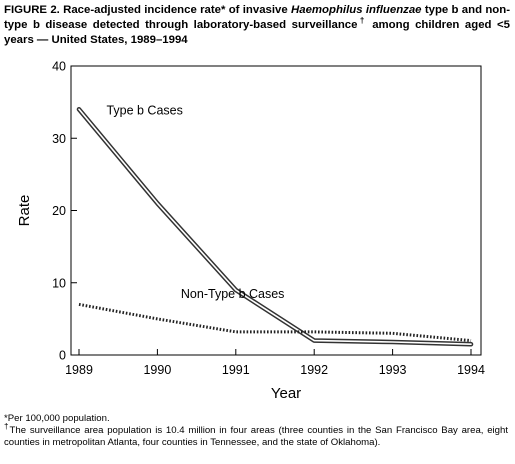 This screenshot has height=464, width=515. Describe the element at coordinates (59, 67) in the screenshot. I see `y-tick-label: 40` at that location.